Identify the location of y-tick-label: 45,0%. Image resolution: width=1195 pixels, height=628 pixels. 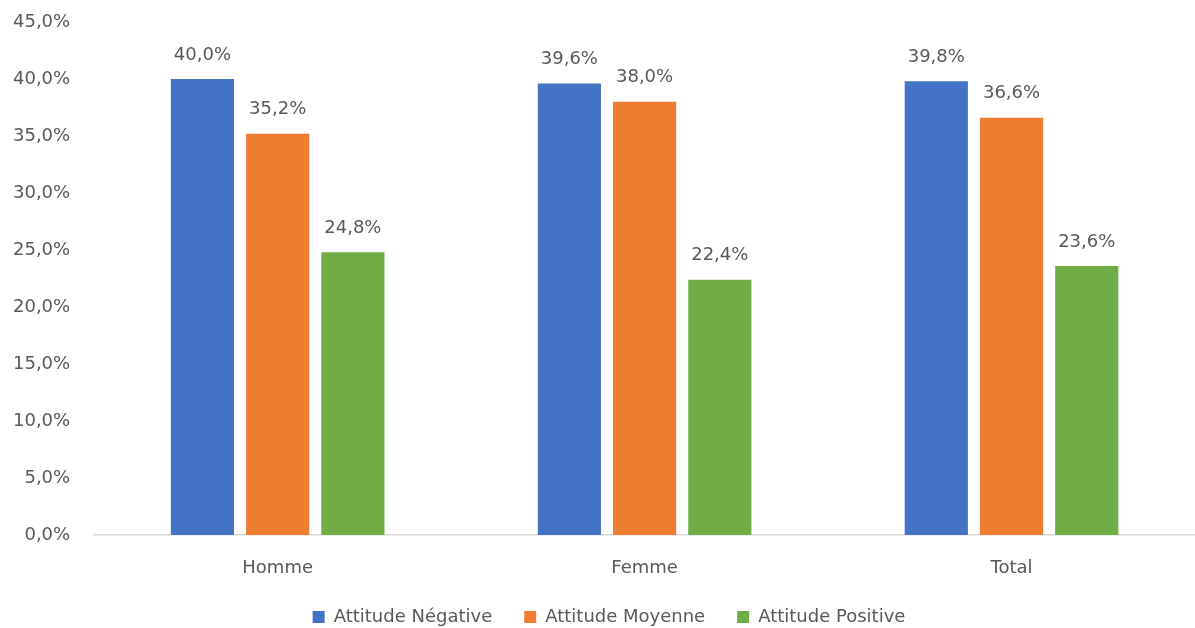
(41, 20).